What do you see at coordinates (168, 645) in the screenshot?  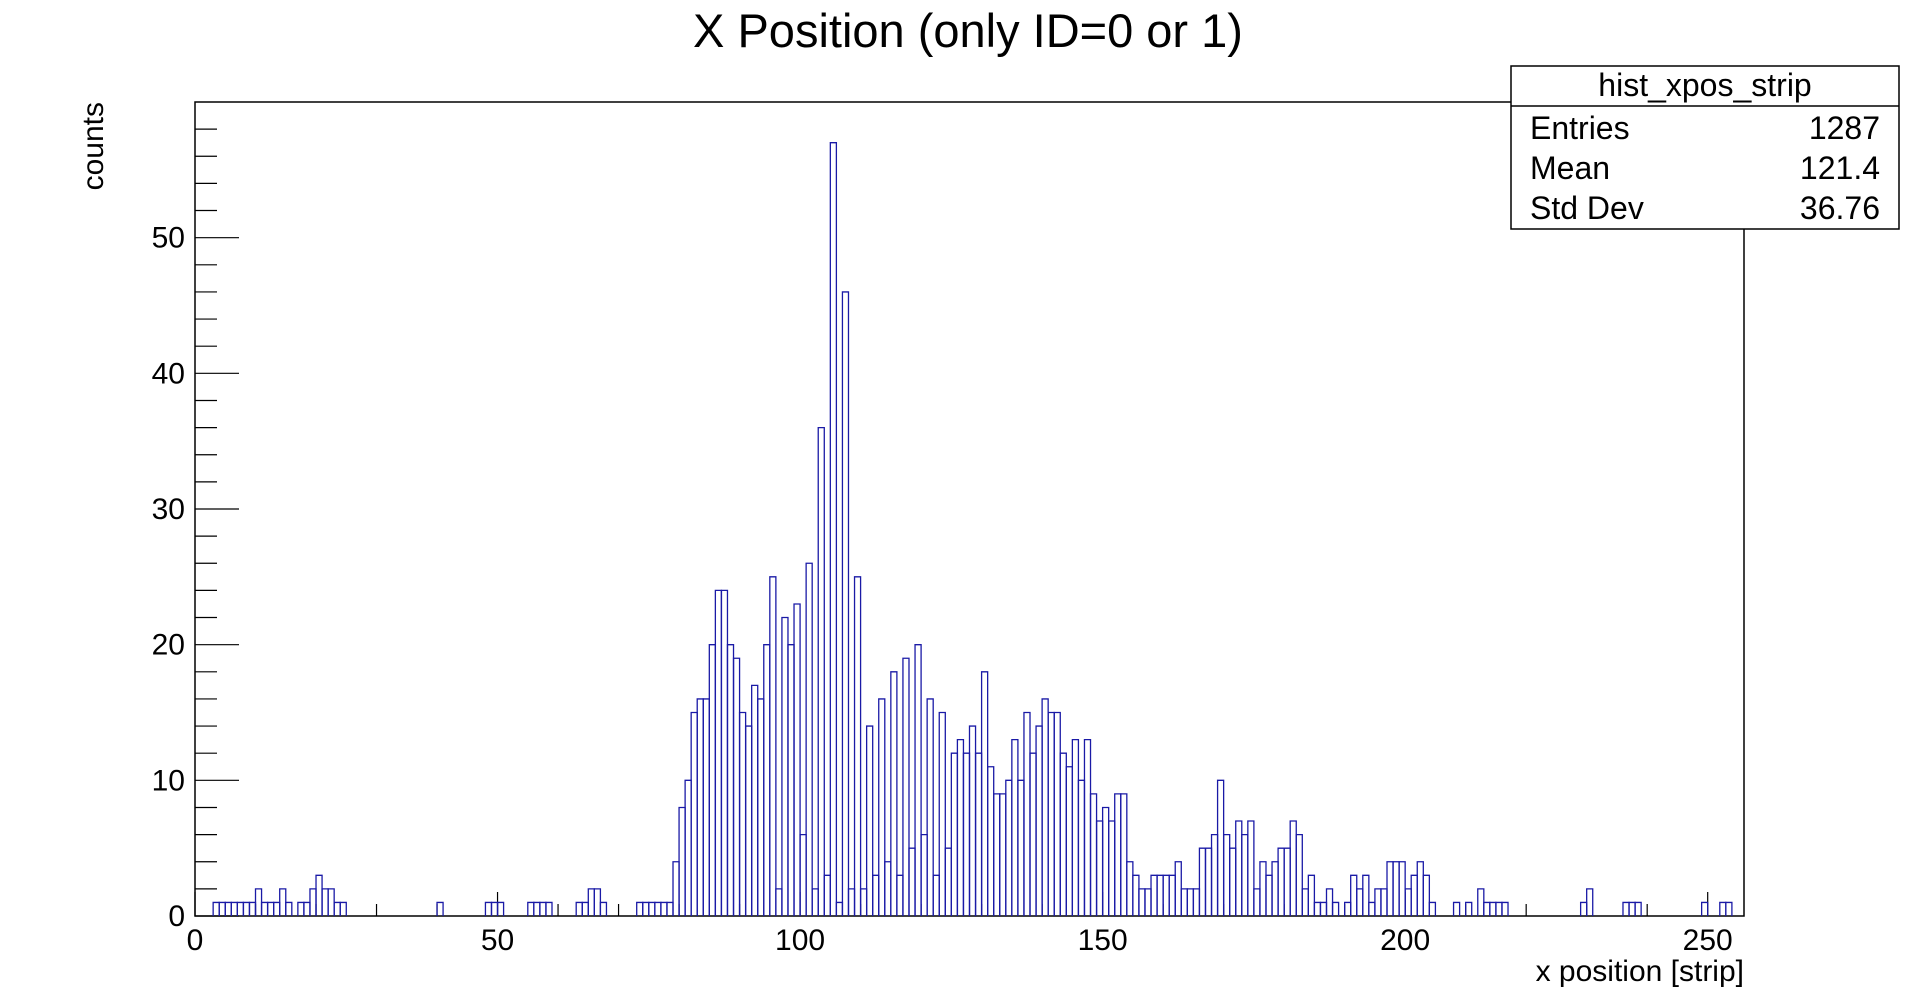 I see `y-tick-label: 20` at bounding box center [168, 645].